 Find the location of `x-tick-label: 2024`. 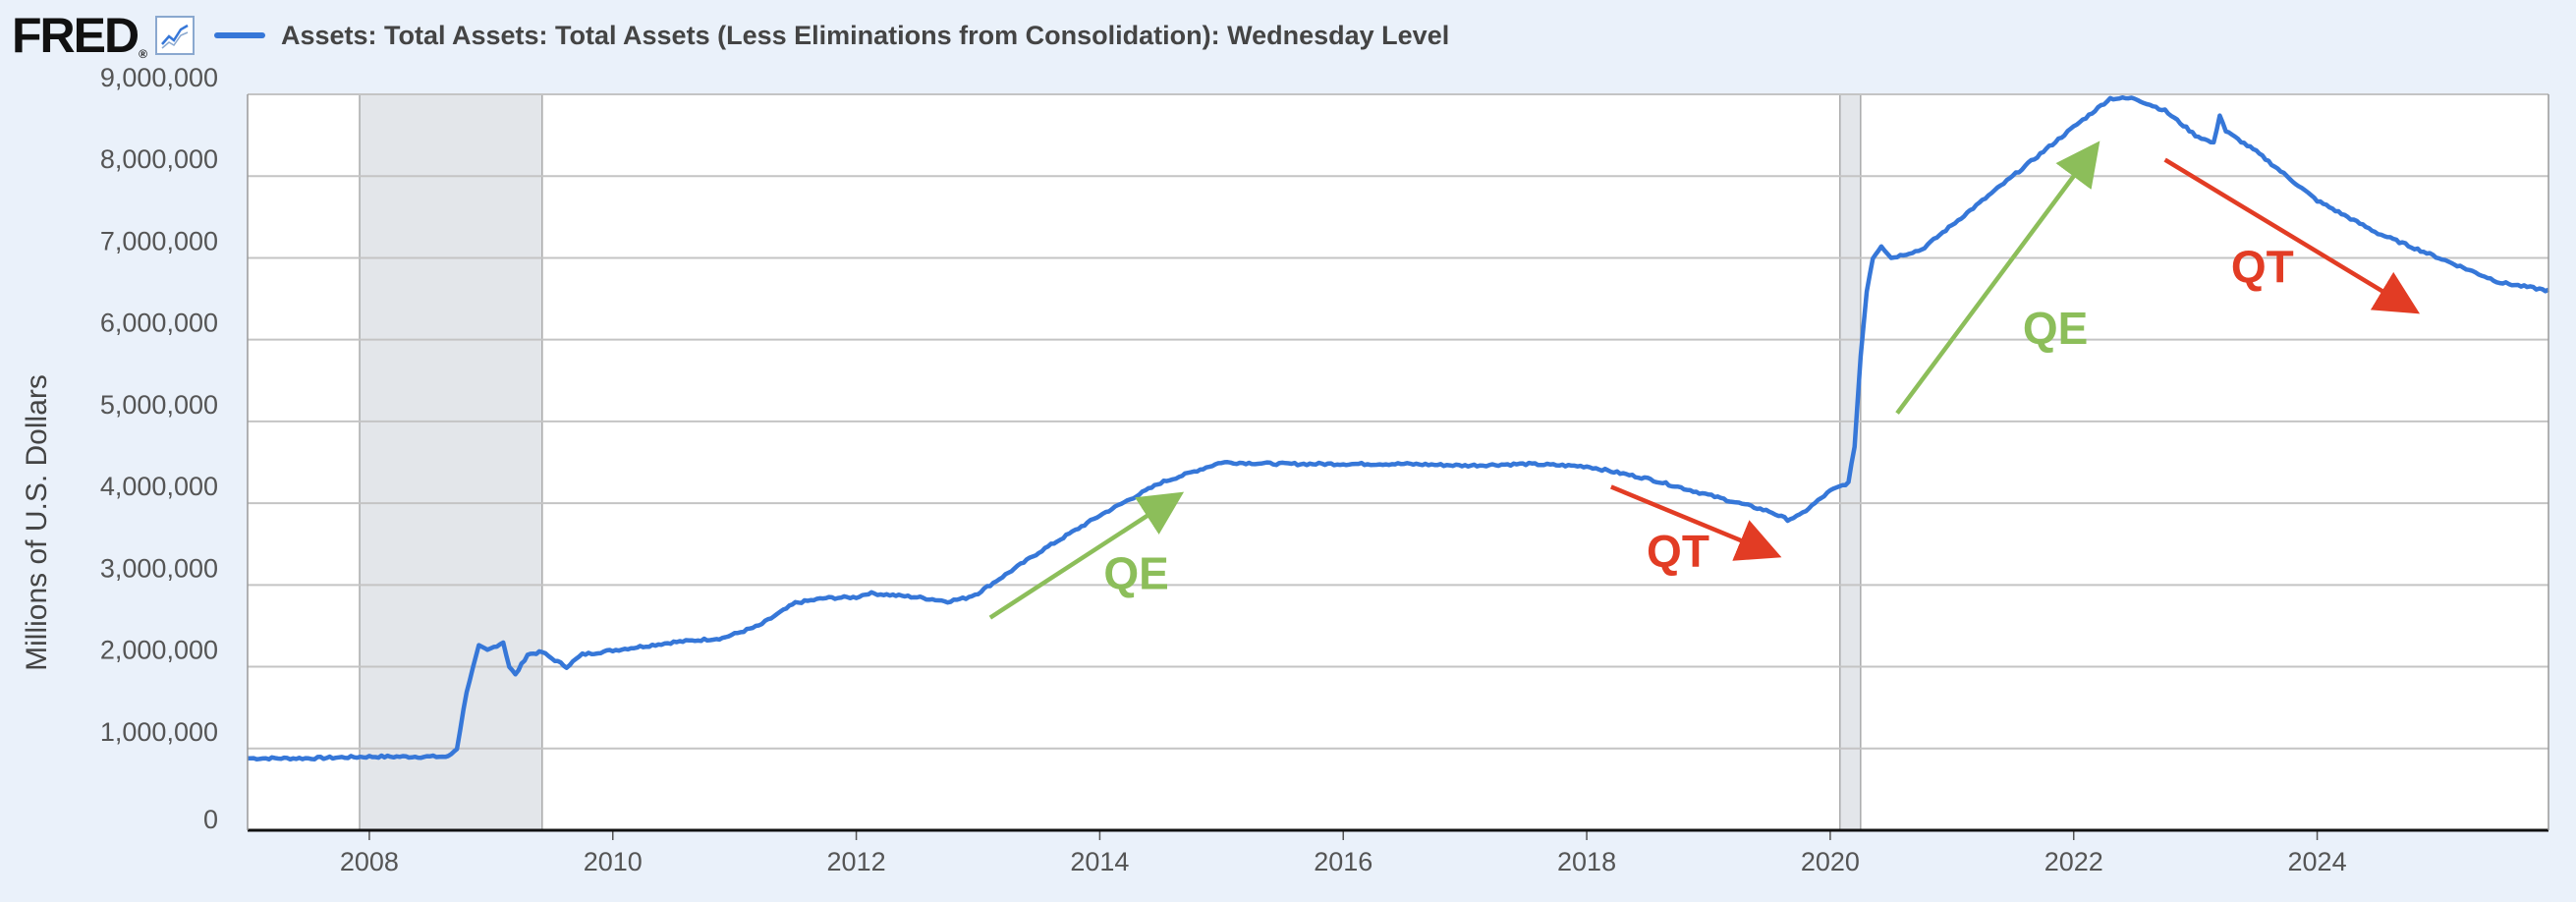

x-tick-label: 2024 is located at coordinates (2317, 862).